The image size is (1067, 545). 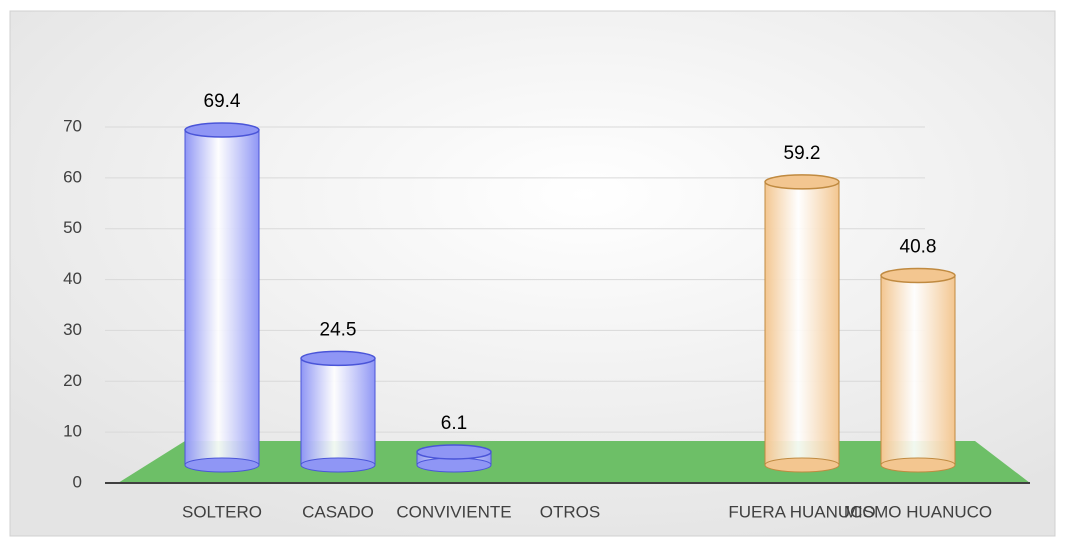 I want to click on y-tick-label: 50, so click(x=72, y=227).